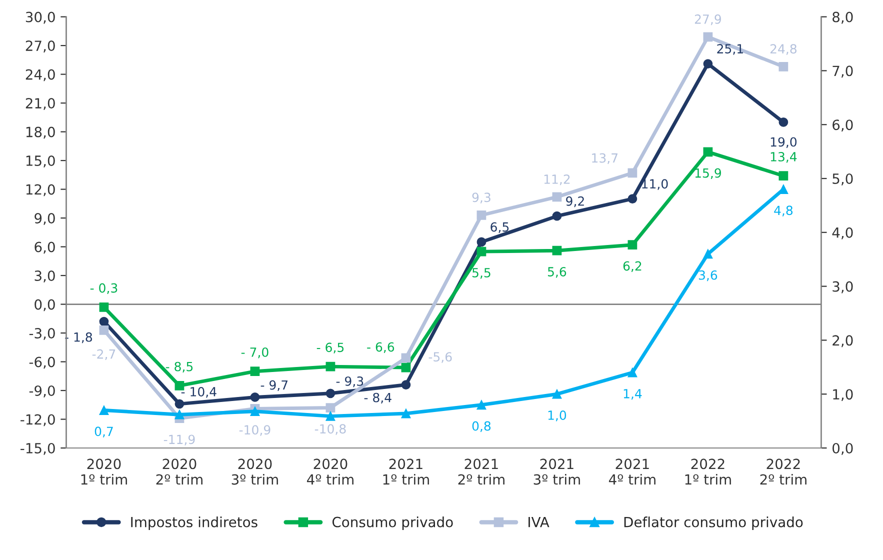 The image size is (883, 560). I want to click on y-tick-label: 30,0, so click(40, 18).